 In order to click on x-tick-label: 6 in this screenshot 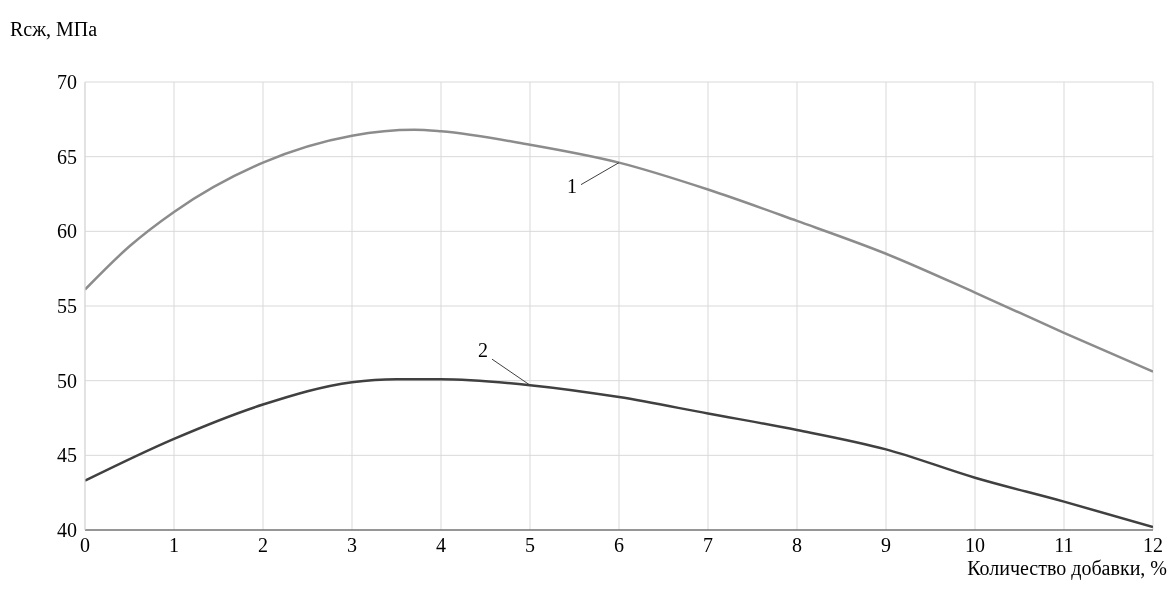, I will do `click(619, 545)`.